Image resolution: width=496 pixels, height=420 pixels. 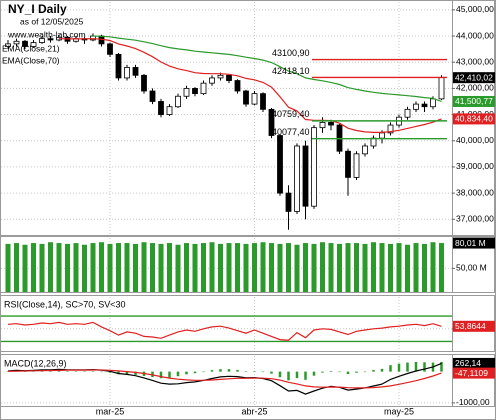 What do you see at coordinates (291, 71) in the screenshot?
I see `level-label: 42418,10` at bounding box center [291, 71].